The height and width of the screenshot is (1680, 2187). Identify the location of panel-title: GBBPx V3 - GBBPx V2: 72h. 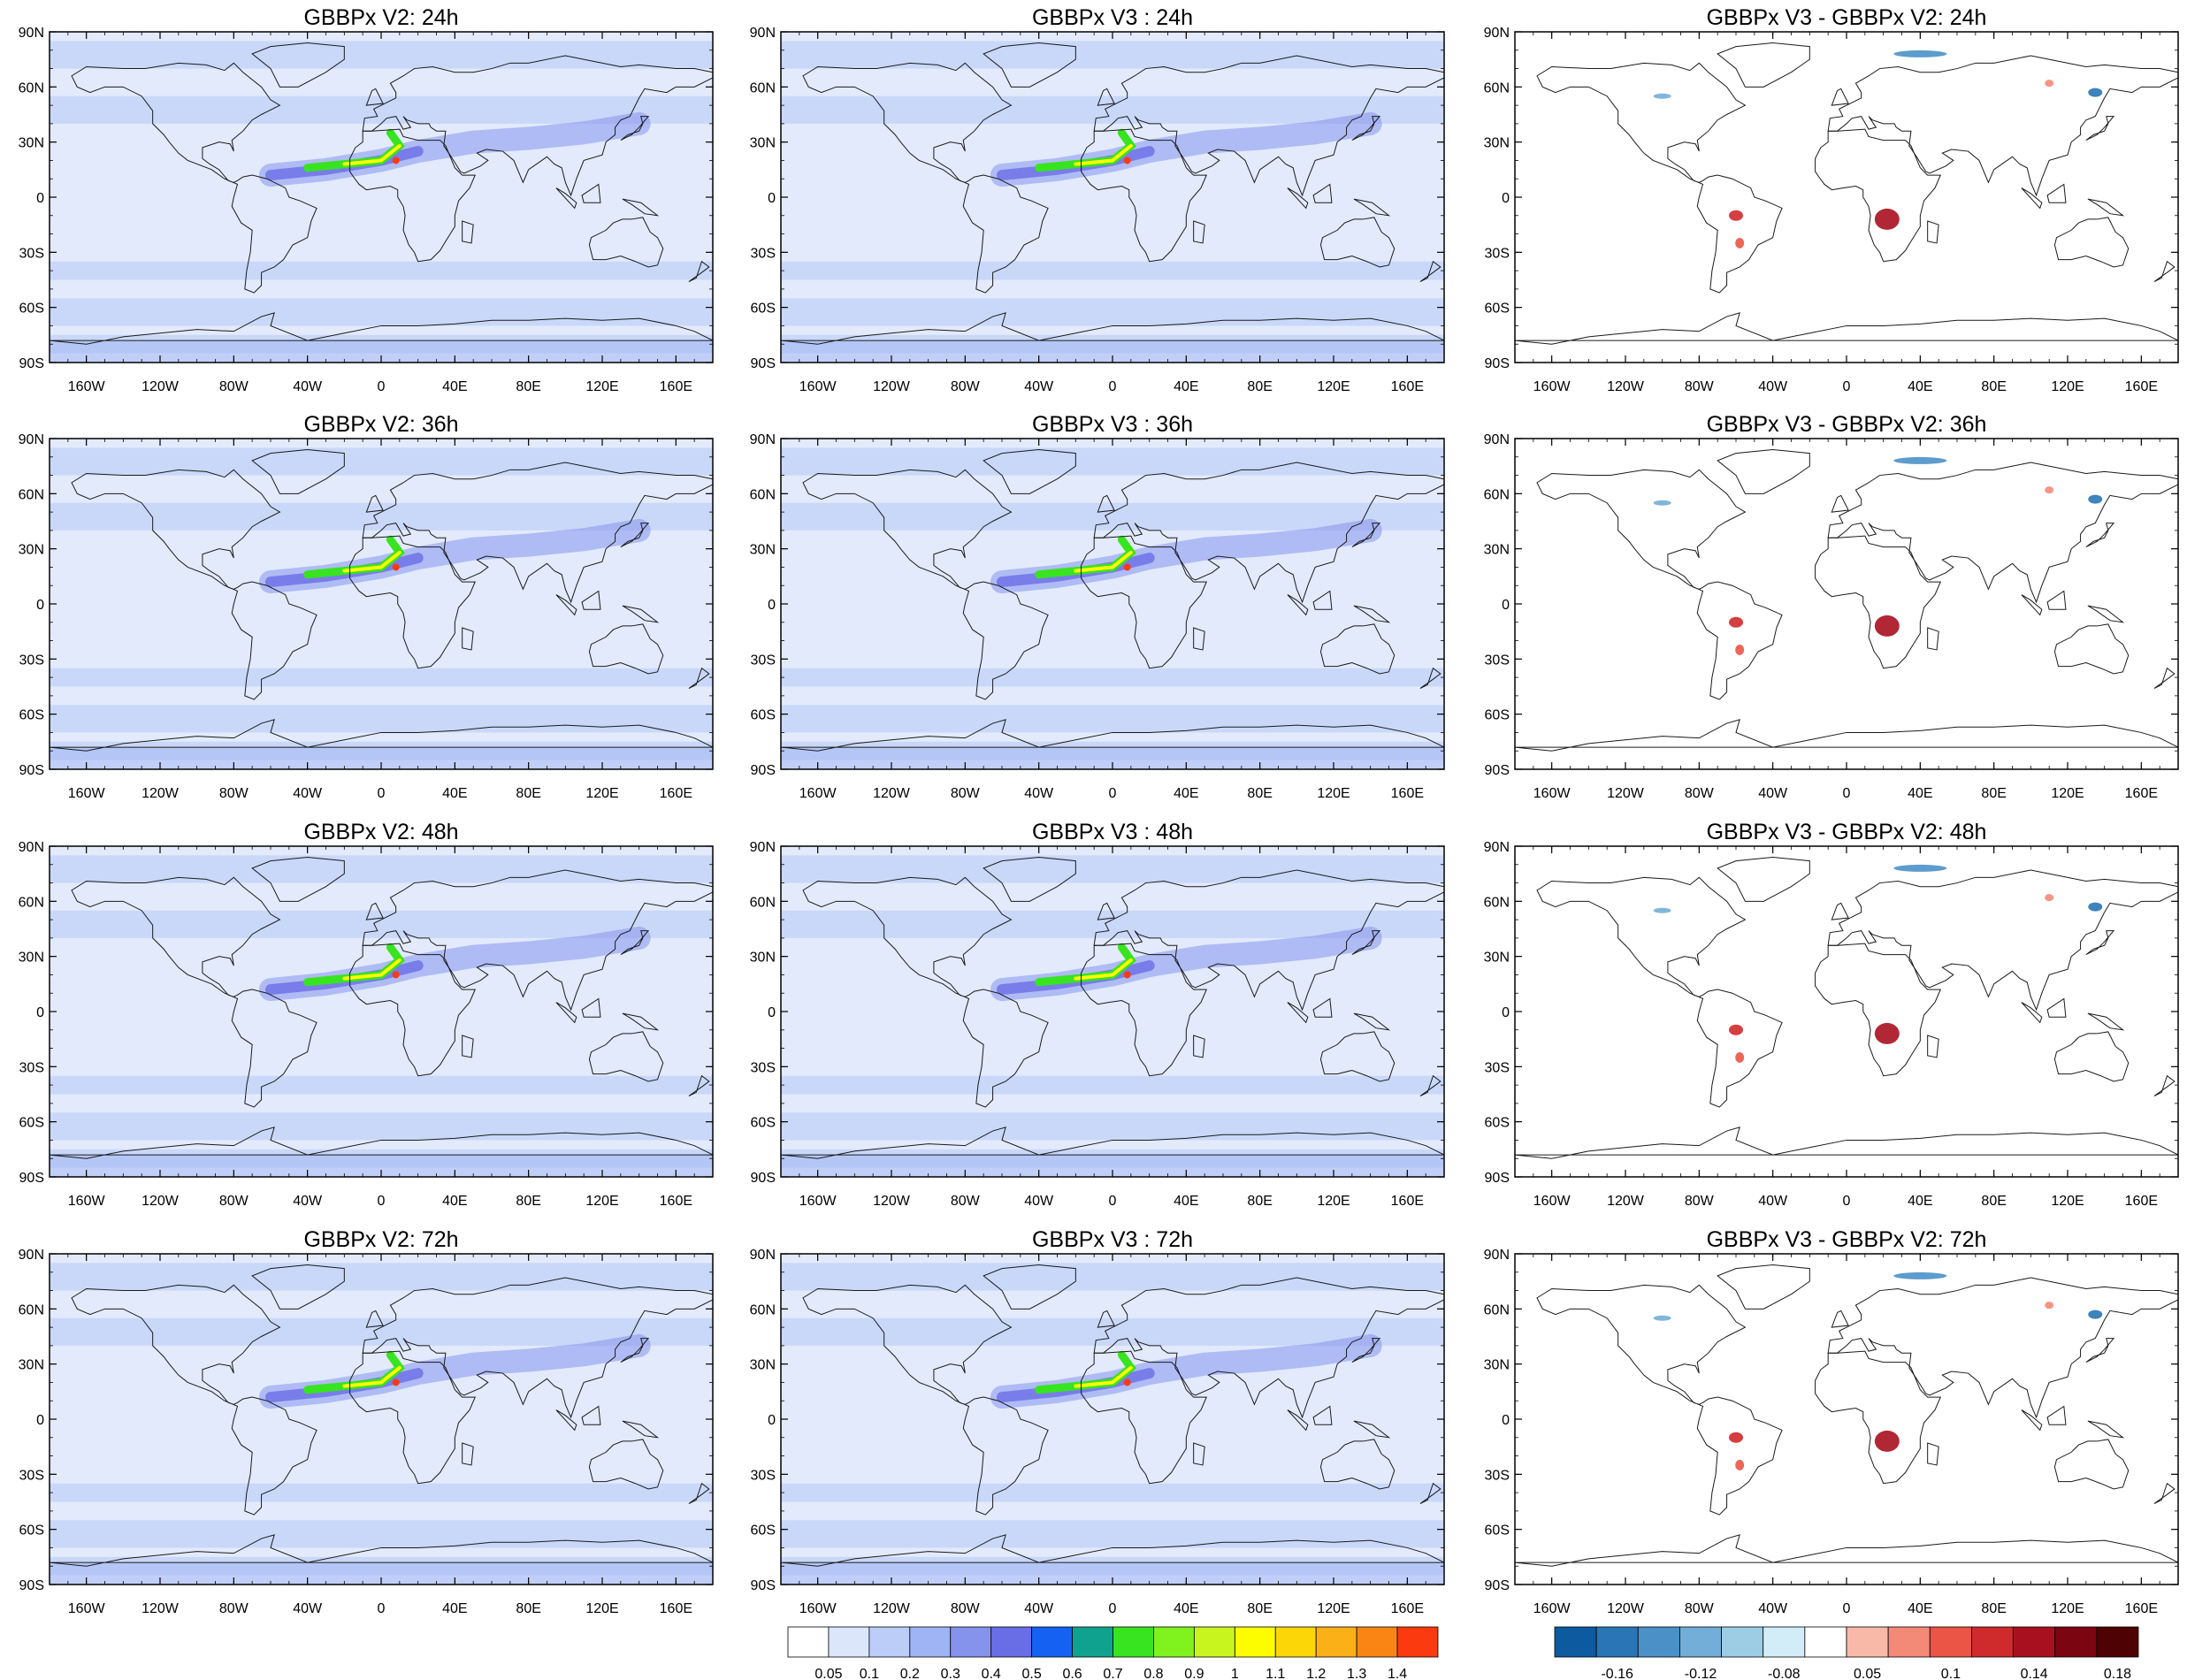
(1847, 1239).